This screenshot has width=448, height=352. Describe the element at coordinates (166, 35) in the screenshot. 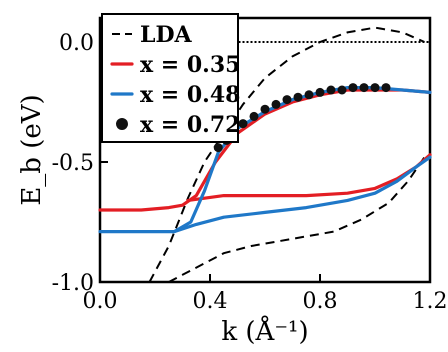

I see `legend-label-0: LDA` at that location.